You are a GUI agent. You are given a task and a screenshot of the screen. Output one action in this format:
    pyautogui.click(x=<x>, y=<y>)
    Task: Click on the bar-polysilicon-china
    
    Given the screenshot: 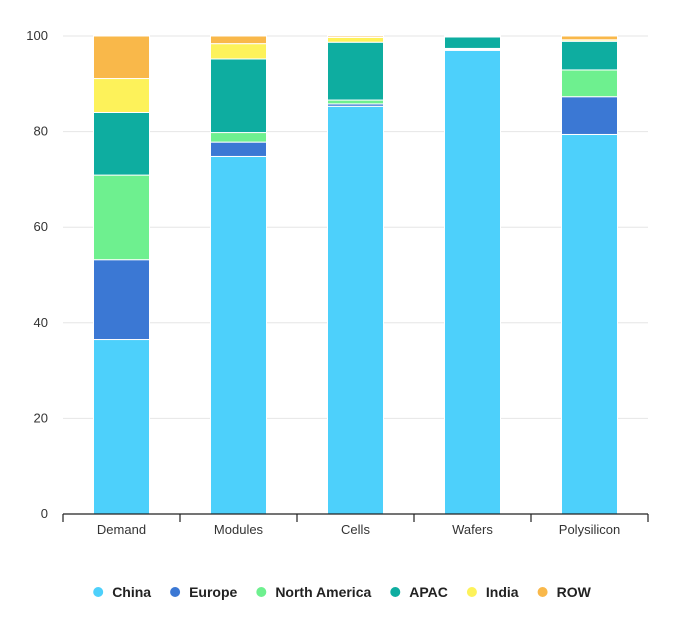 What is the action you would take?
    pyautogui.click(x=589, y=324)
    